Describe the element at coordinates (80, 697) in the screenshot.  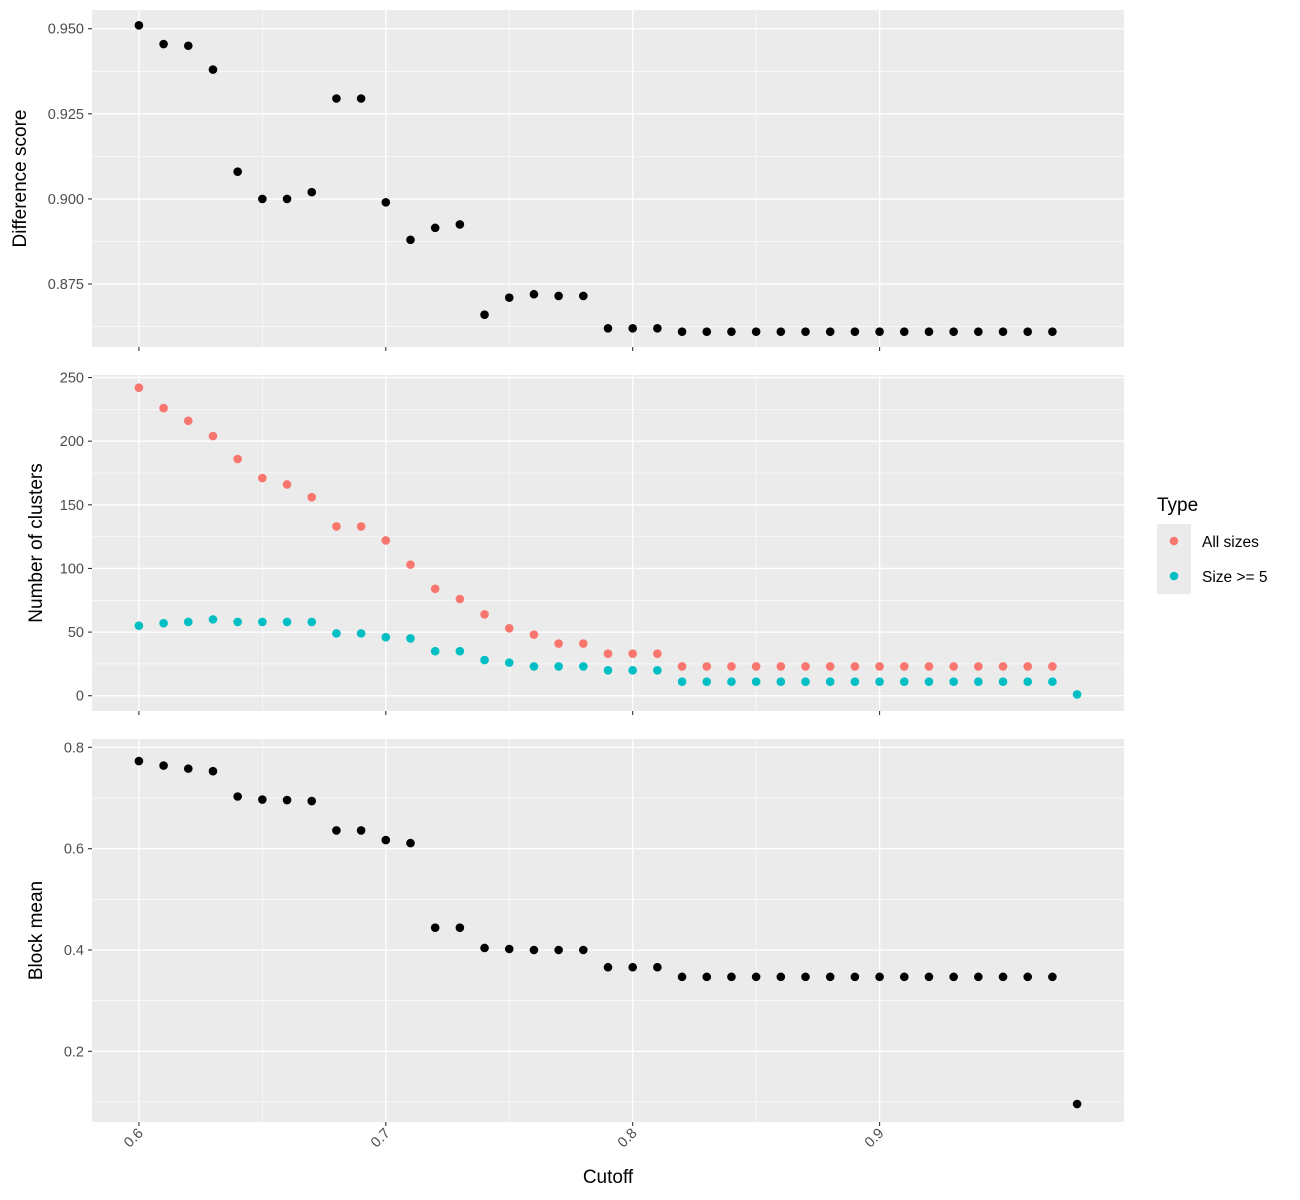
I see `y-tick-label: 0` at that location.